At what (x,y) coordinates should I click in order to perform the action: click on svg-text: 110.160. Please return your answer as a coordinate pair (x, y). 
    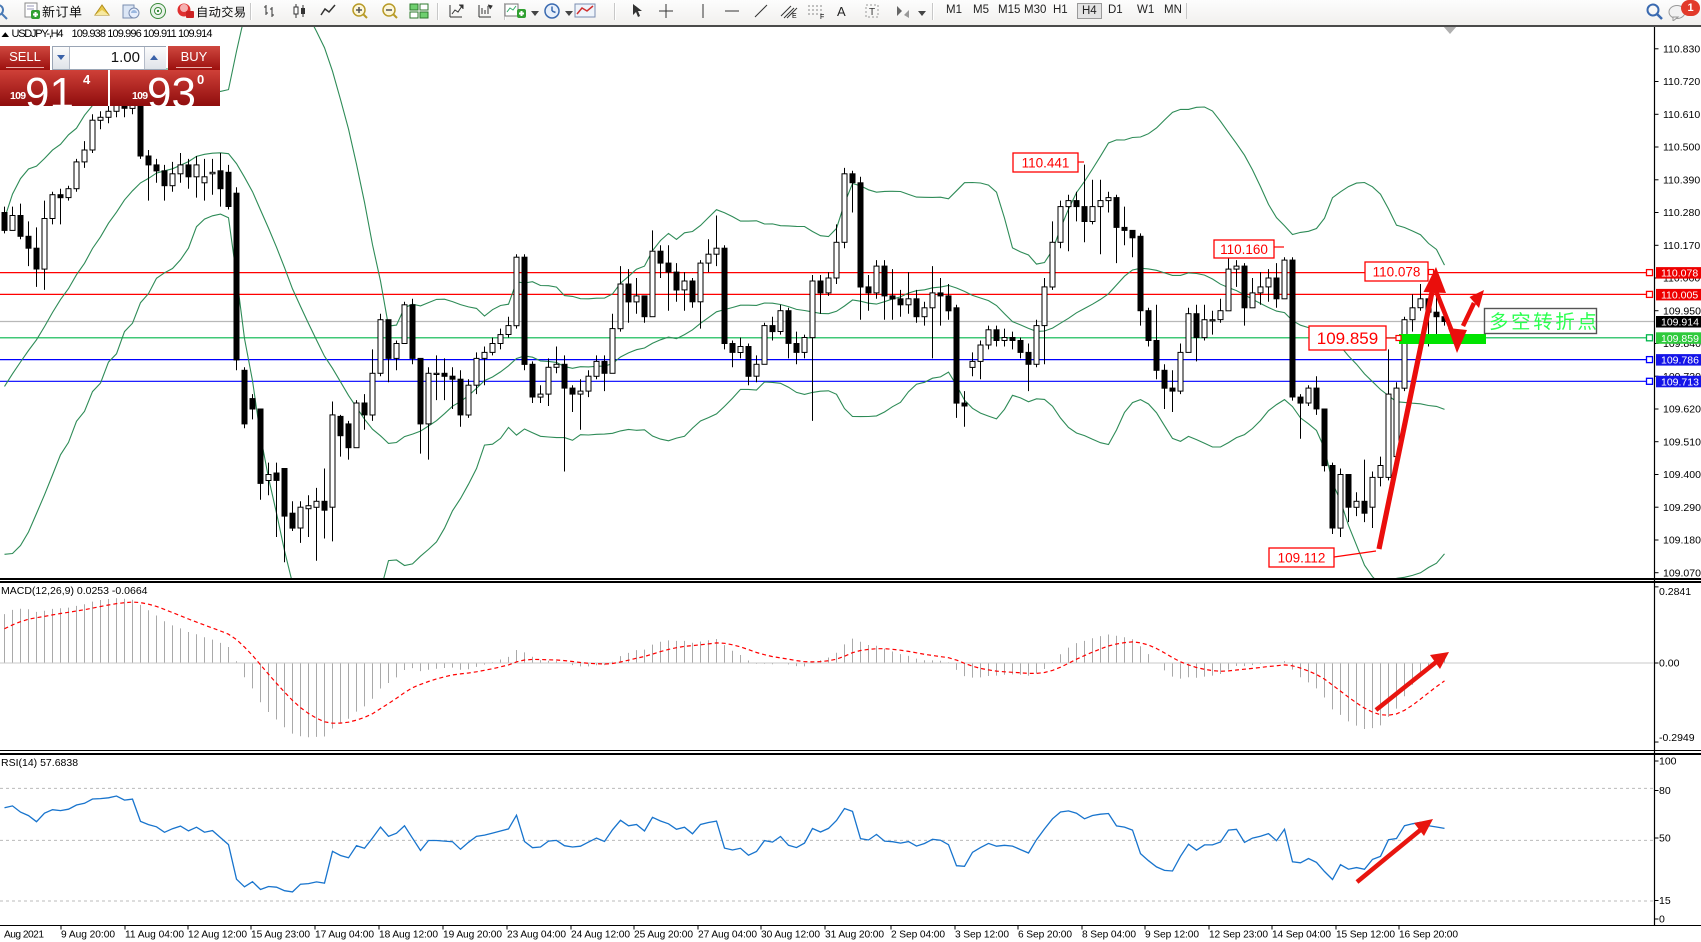
    Looking at the image, I should click on (1244, 249).